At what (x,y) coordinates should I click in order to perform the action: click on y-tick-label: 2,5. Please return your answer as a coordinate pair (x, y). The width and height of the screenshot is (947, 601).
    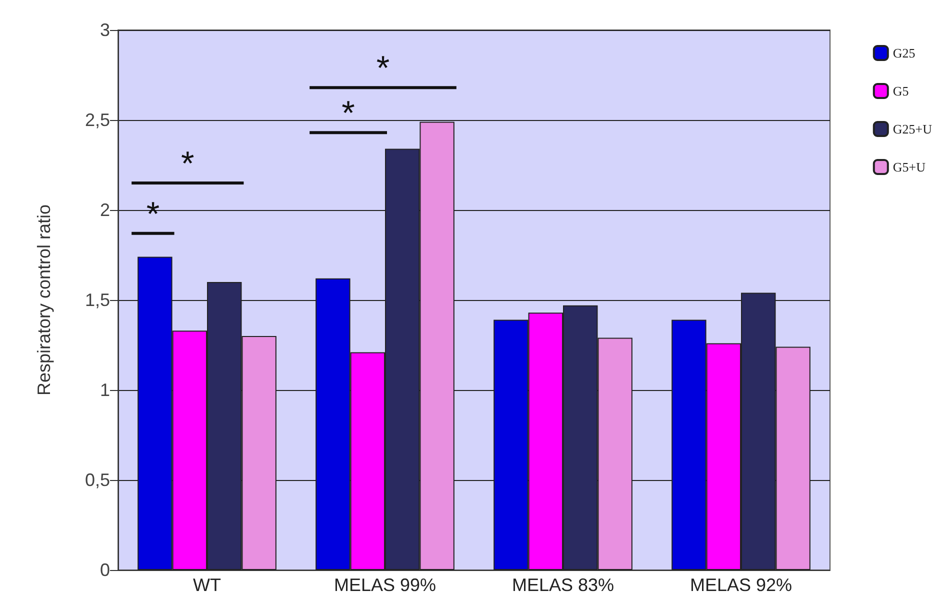
    Looking at the image, I should click on (97, 120).